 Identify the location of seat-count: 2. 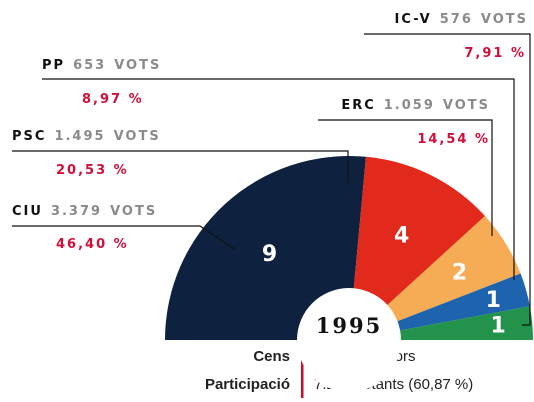
(459, 273).